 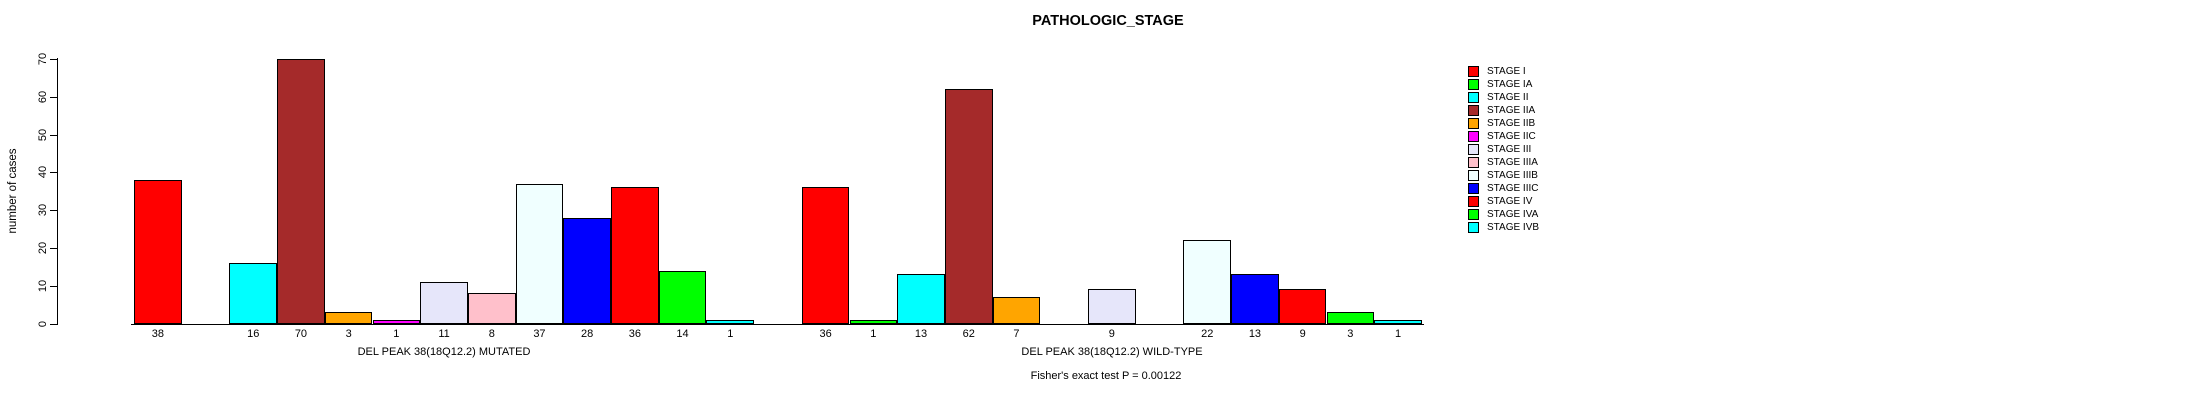 I want to click on bar-value-label: 37, so click(x=539, y=334).